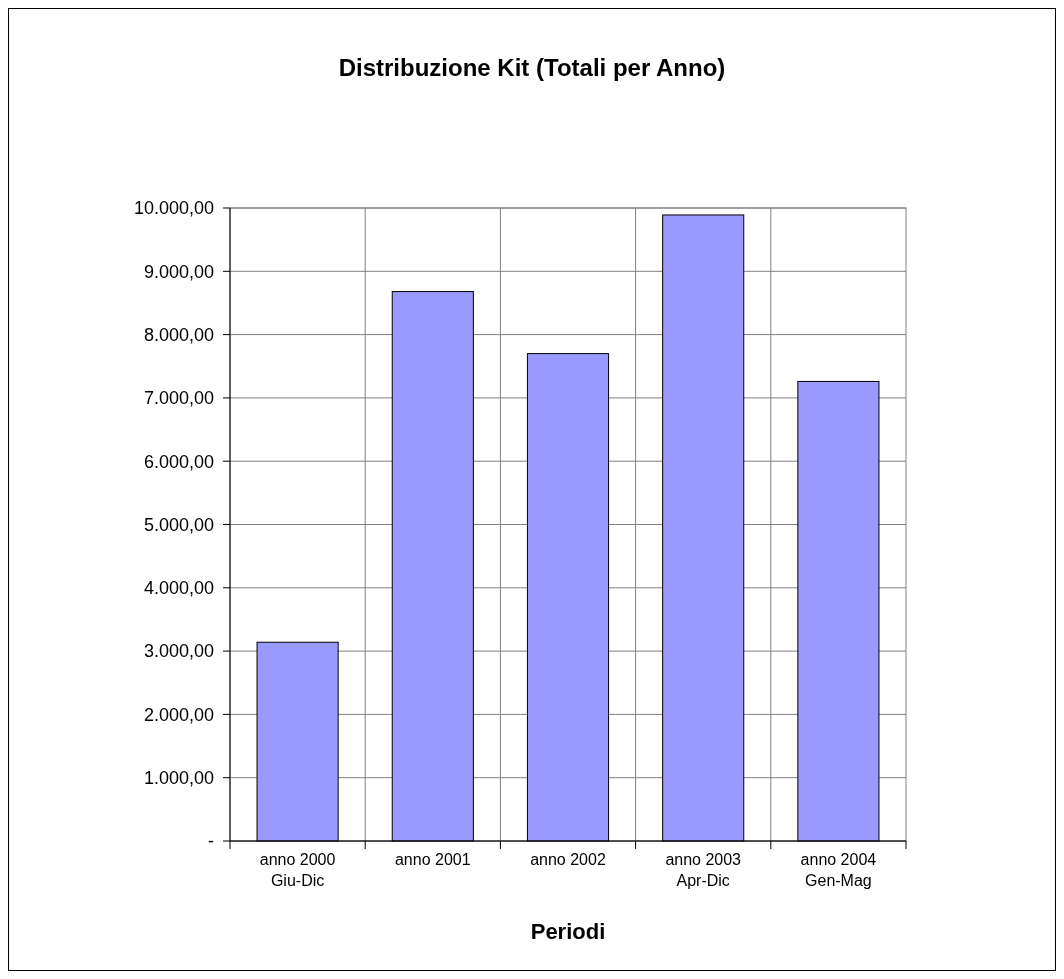  What do you see at coordinates (211, 841) in the screenshot?
I see `y-tick-label: -` at bounding box center [211, 841].